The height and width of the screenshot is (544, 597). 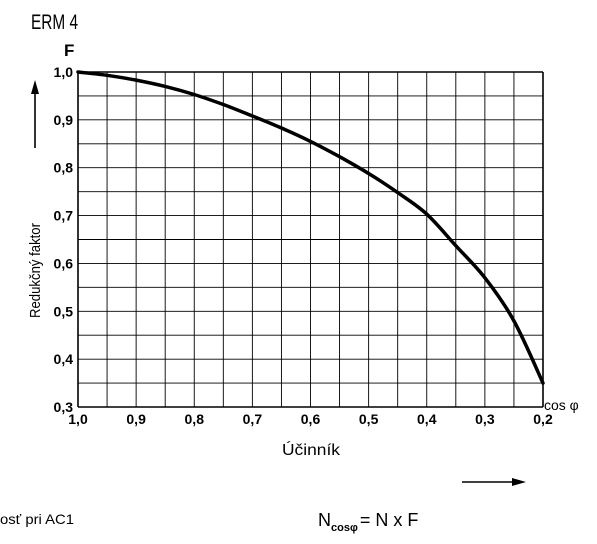 What do you see at coordinates (64, 239) in the screenshot?
I see `y-tick-labels: 0,3 0,4 0,5 0,6 0,7 0,8 0,9 1,0` at bounding box center [64, 239].